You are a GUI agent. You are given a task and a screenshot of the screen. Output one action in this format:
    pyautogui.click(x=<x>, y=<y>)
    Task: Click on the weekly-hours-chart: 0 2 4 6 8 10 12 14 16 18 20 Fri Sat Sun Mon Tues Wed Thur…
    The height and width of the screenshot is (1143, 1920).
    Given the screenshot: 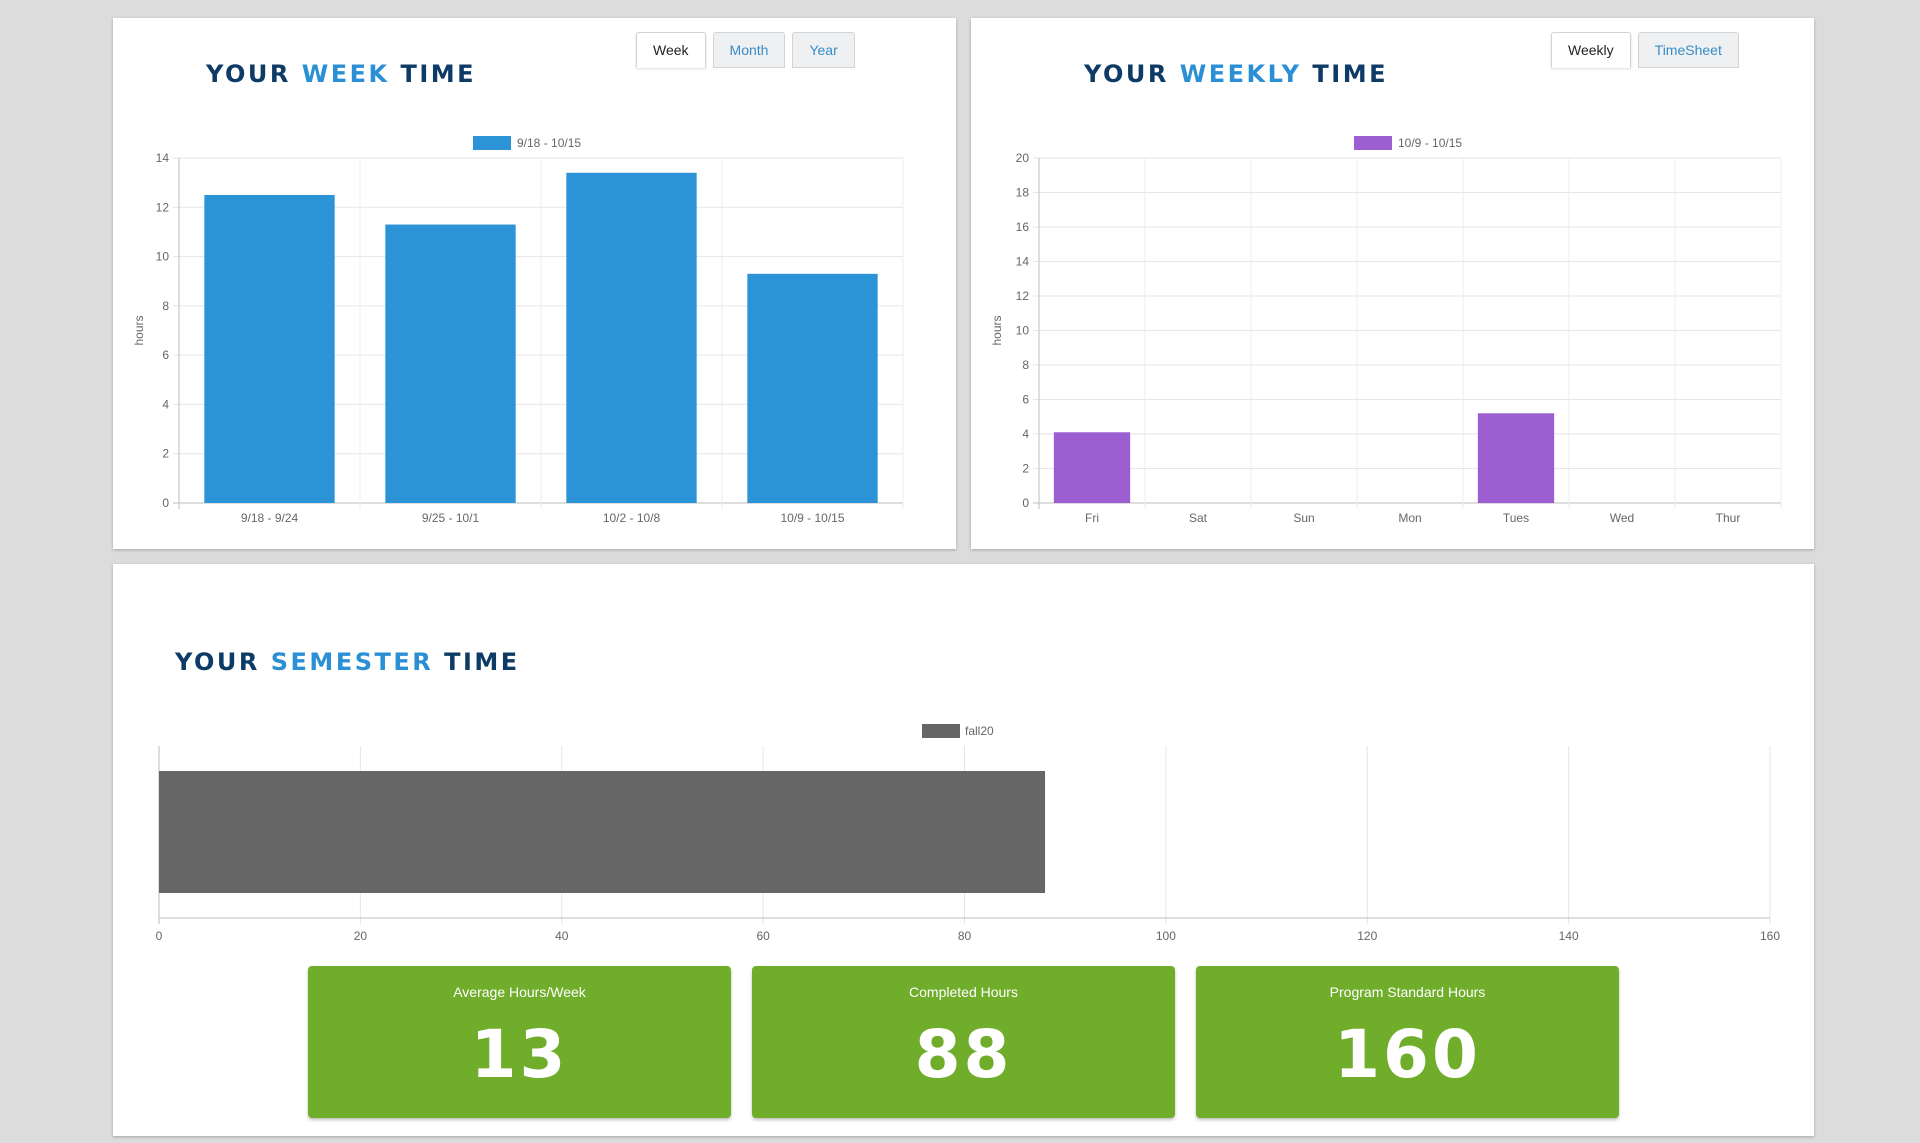 What is the action you would take?
    pyautogui.click(x=1386, y=330)
    